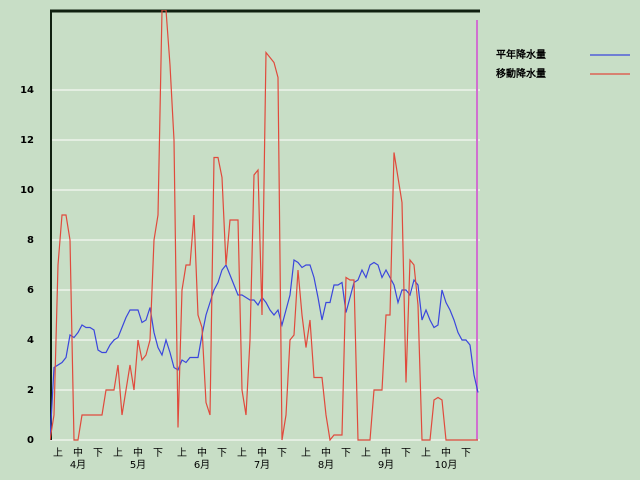 The width and height of the screenshot is (640, 480). Describe the element at coordinates (262, 465) in the screenshot. I see `month-label: 7月` at that location.